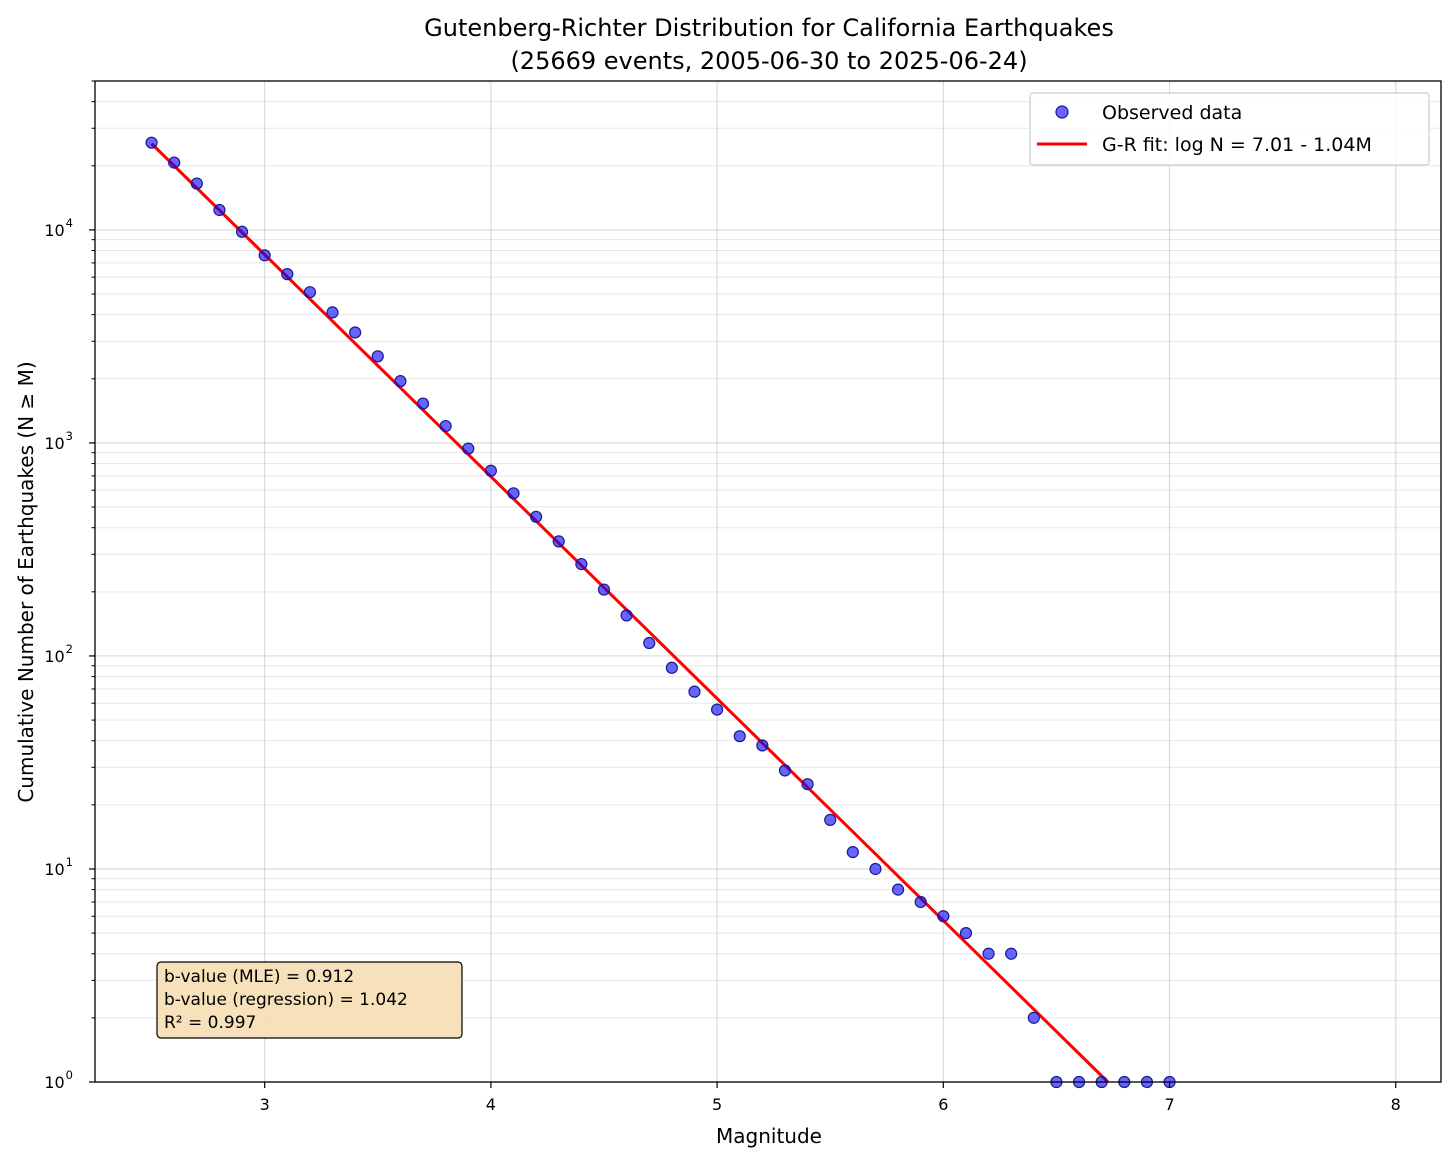 The width and height of the screenshot is (1456, 1163). Describe the element at coordinates (69, 862) in the screenshot. I see `y-tick-exponent: 1` at that location.